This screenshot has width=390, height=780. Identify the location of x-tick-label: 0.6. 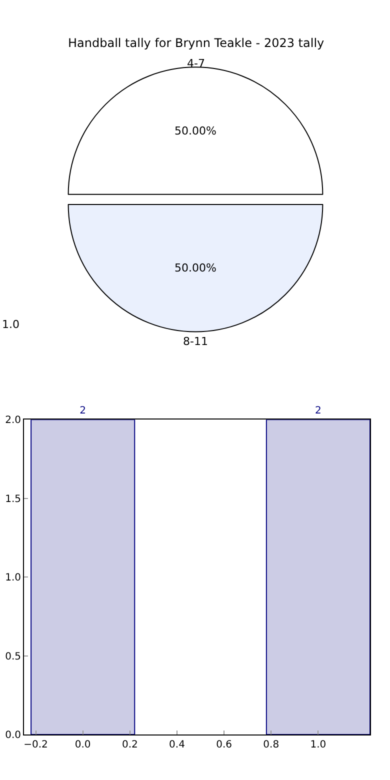
(224, 745).